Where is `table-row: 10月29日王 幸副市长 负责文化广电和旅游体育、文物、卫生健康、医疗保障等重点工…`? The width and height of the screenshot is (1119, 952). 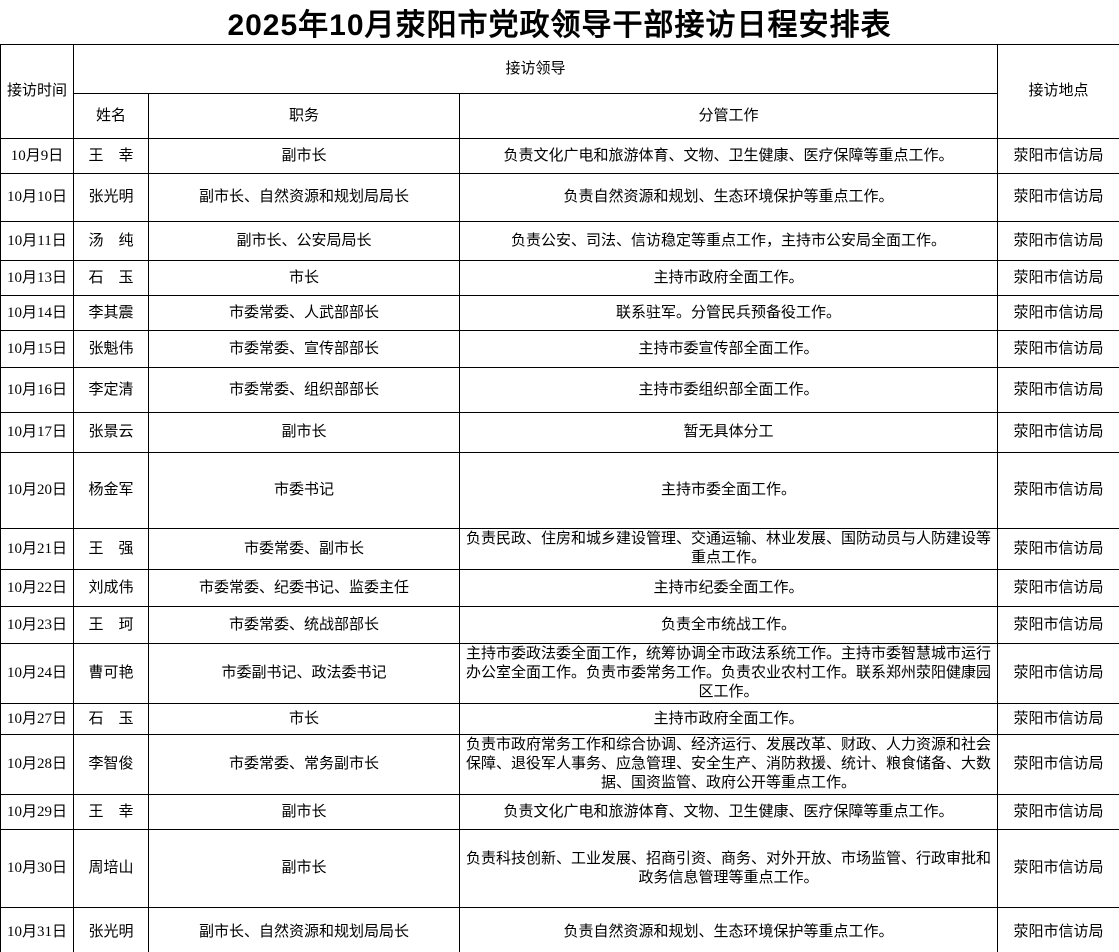
table-row: 10月29日王 幸副市长 负责文化广电和旅游体育、文物、卫生健康、医疗保障等重点工… is located at coordinates (559, 812).